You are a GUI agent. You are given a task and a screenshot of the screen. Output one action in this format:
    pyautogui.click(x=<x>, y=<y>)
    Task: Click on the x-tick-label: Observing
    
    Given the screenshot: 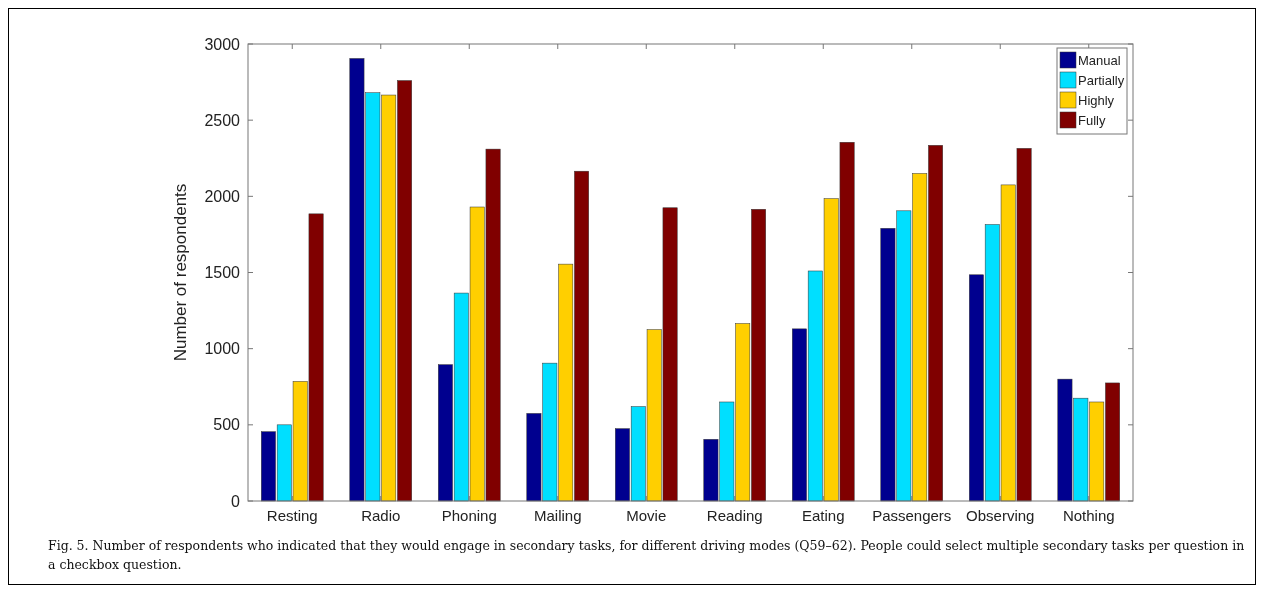 What is the action you would take?
    pyautogui.click(x=1000, y=515)
    